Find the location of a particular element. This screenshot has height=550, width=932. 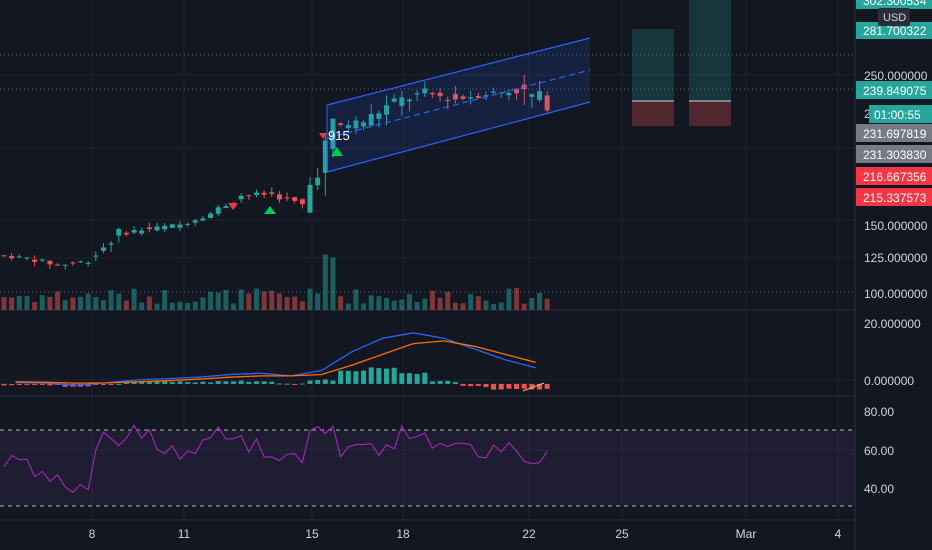

macd-histogram is located at coordinates (275, 378).